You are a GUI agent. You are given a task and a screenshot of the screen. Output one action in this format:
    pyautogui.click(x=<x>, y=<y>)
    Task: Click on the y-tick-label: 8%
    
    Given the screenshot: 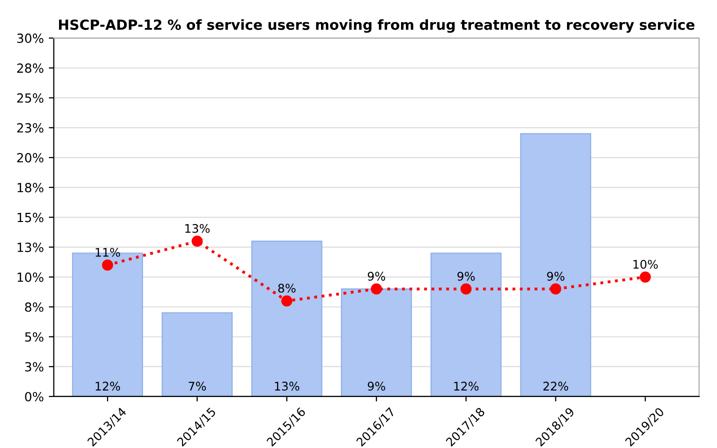 What is the action you would take?
    pyautogui.click(x=34, y=307)
    